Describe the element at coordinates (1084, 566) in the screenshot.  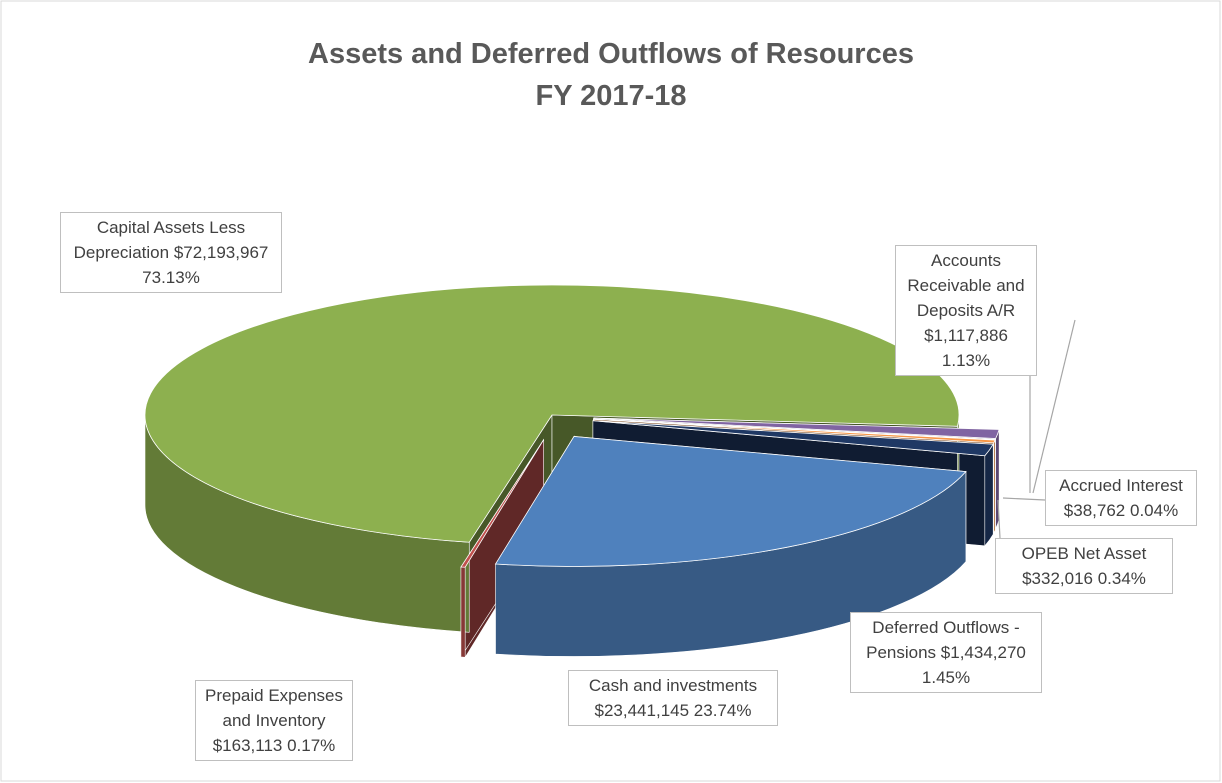
I see `data-label: OPEB Net Asset $332,016 0.34%` at that location.